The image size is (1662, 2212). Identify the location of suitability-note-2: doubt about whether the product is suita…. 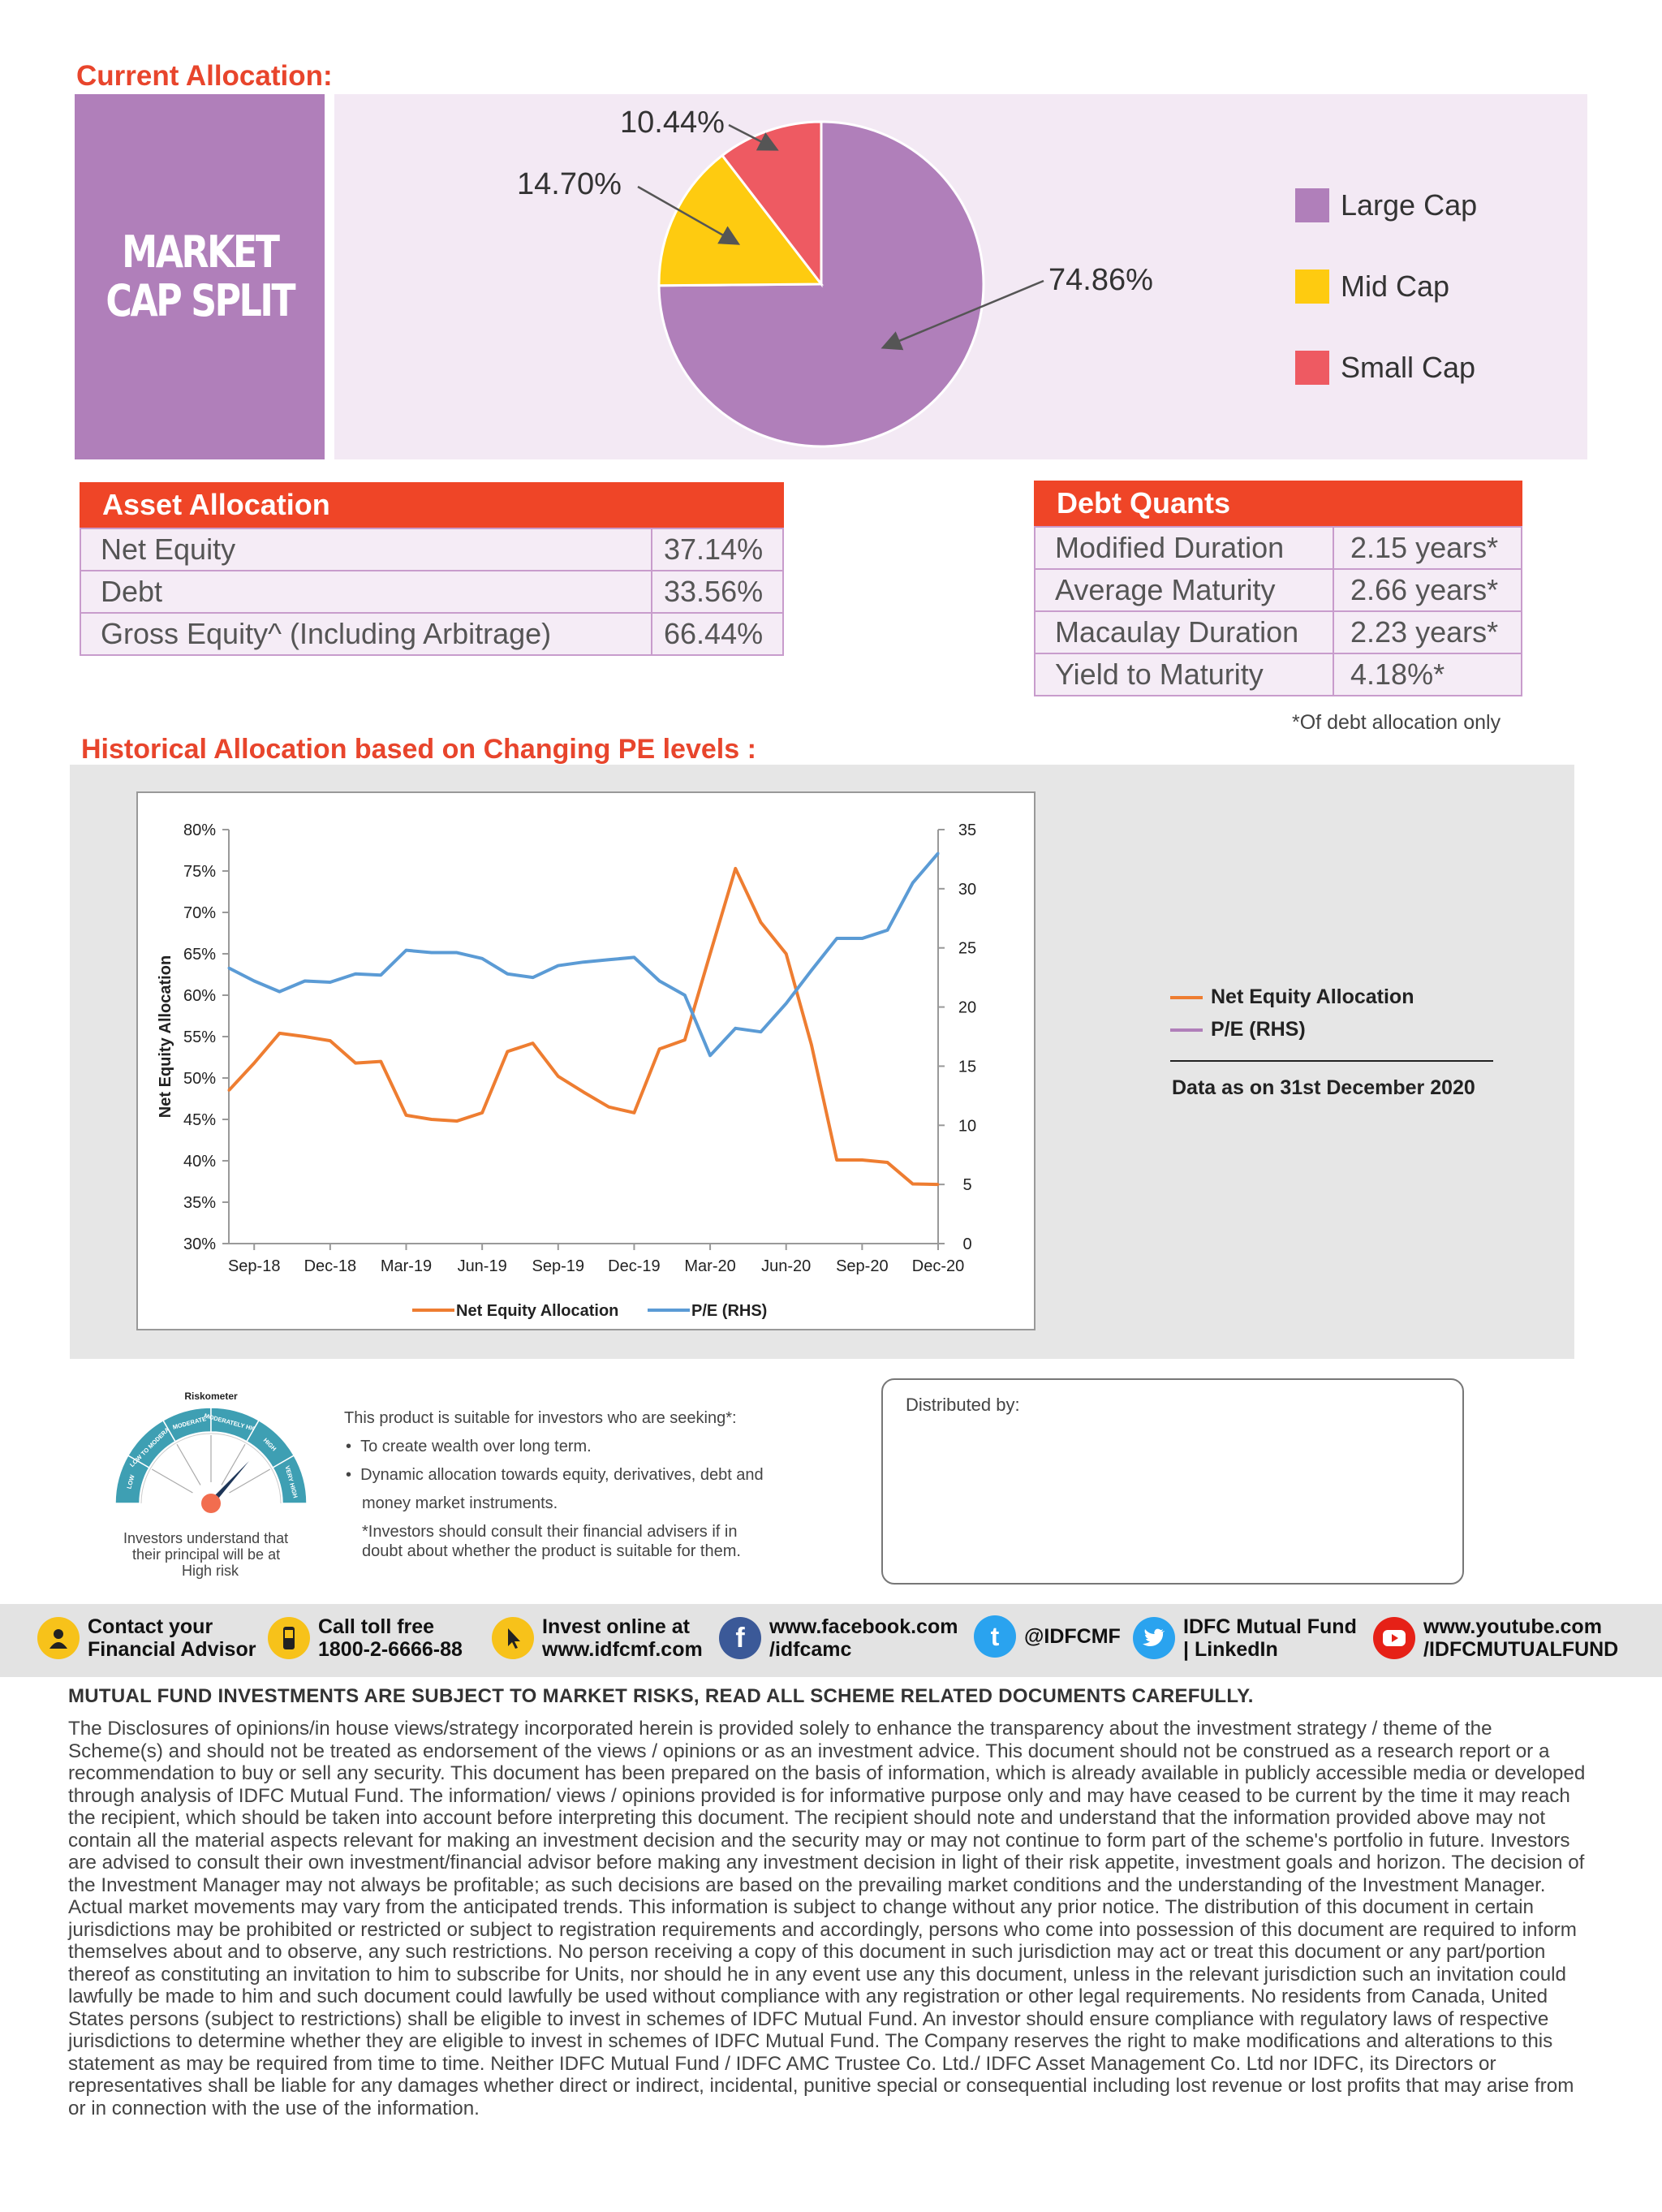
(551, 1551).